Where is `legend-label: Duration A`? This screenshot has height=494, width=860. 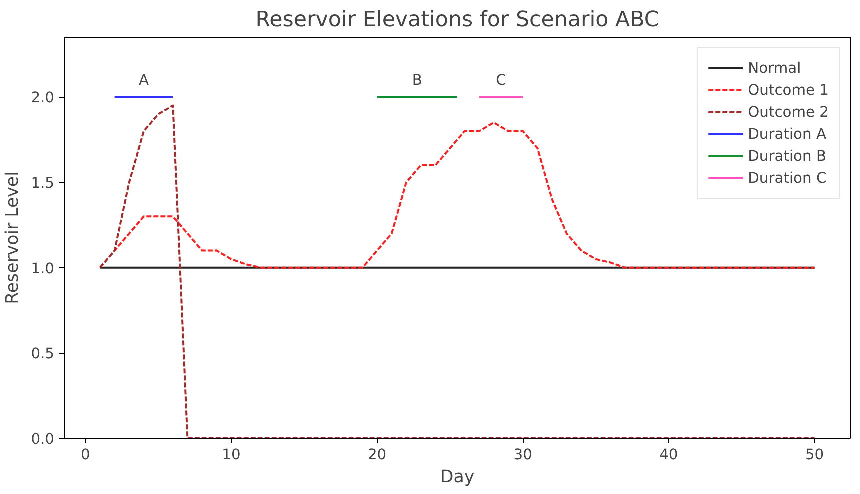
legend-label: Duration A is located at coordinates (787, 134).